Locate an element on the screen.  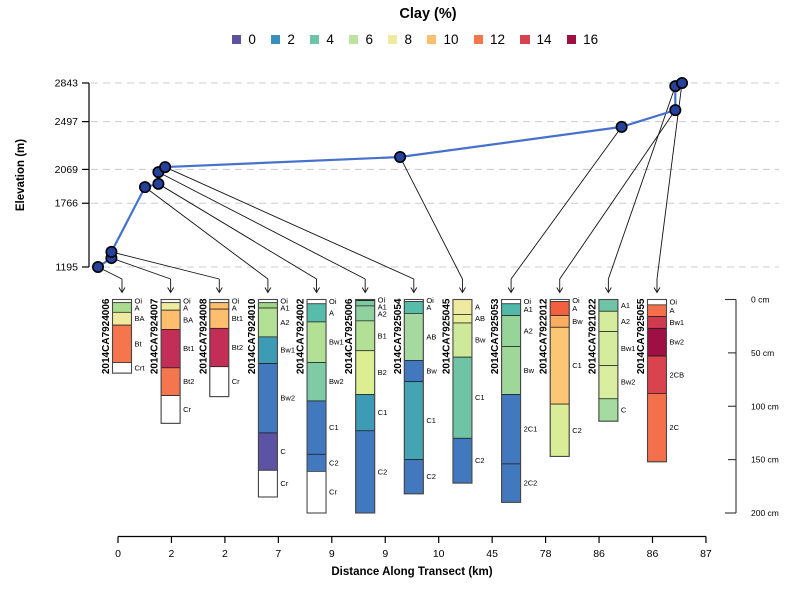
horizon-label: AB is located at coordinates (431, 336).